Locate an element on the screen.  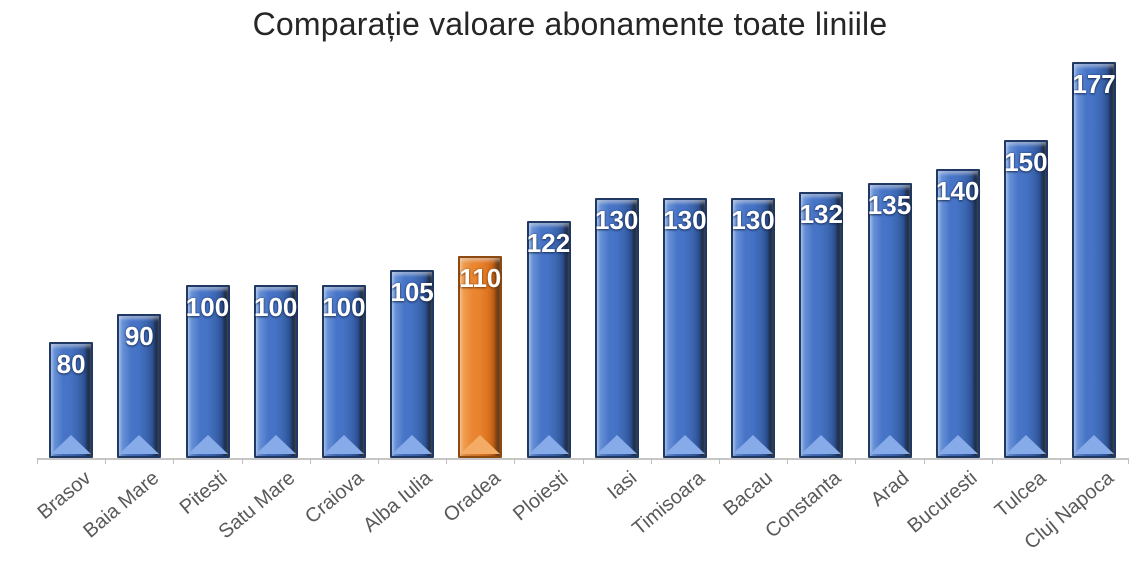
category-label: Constanta is located at coordinates (803, 505).